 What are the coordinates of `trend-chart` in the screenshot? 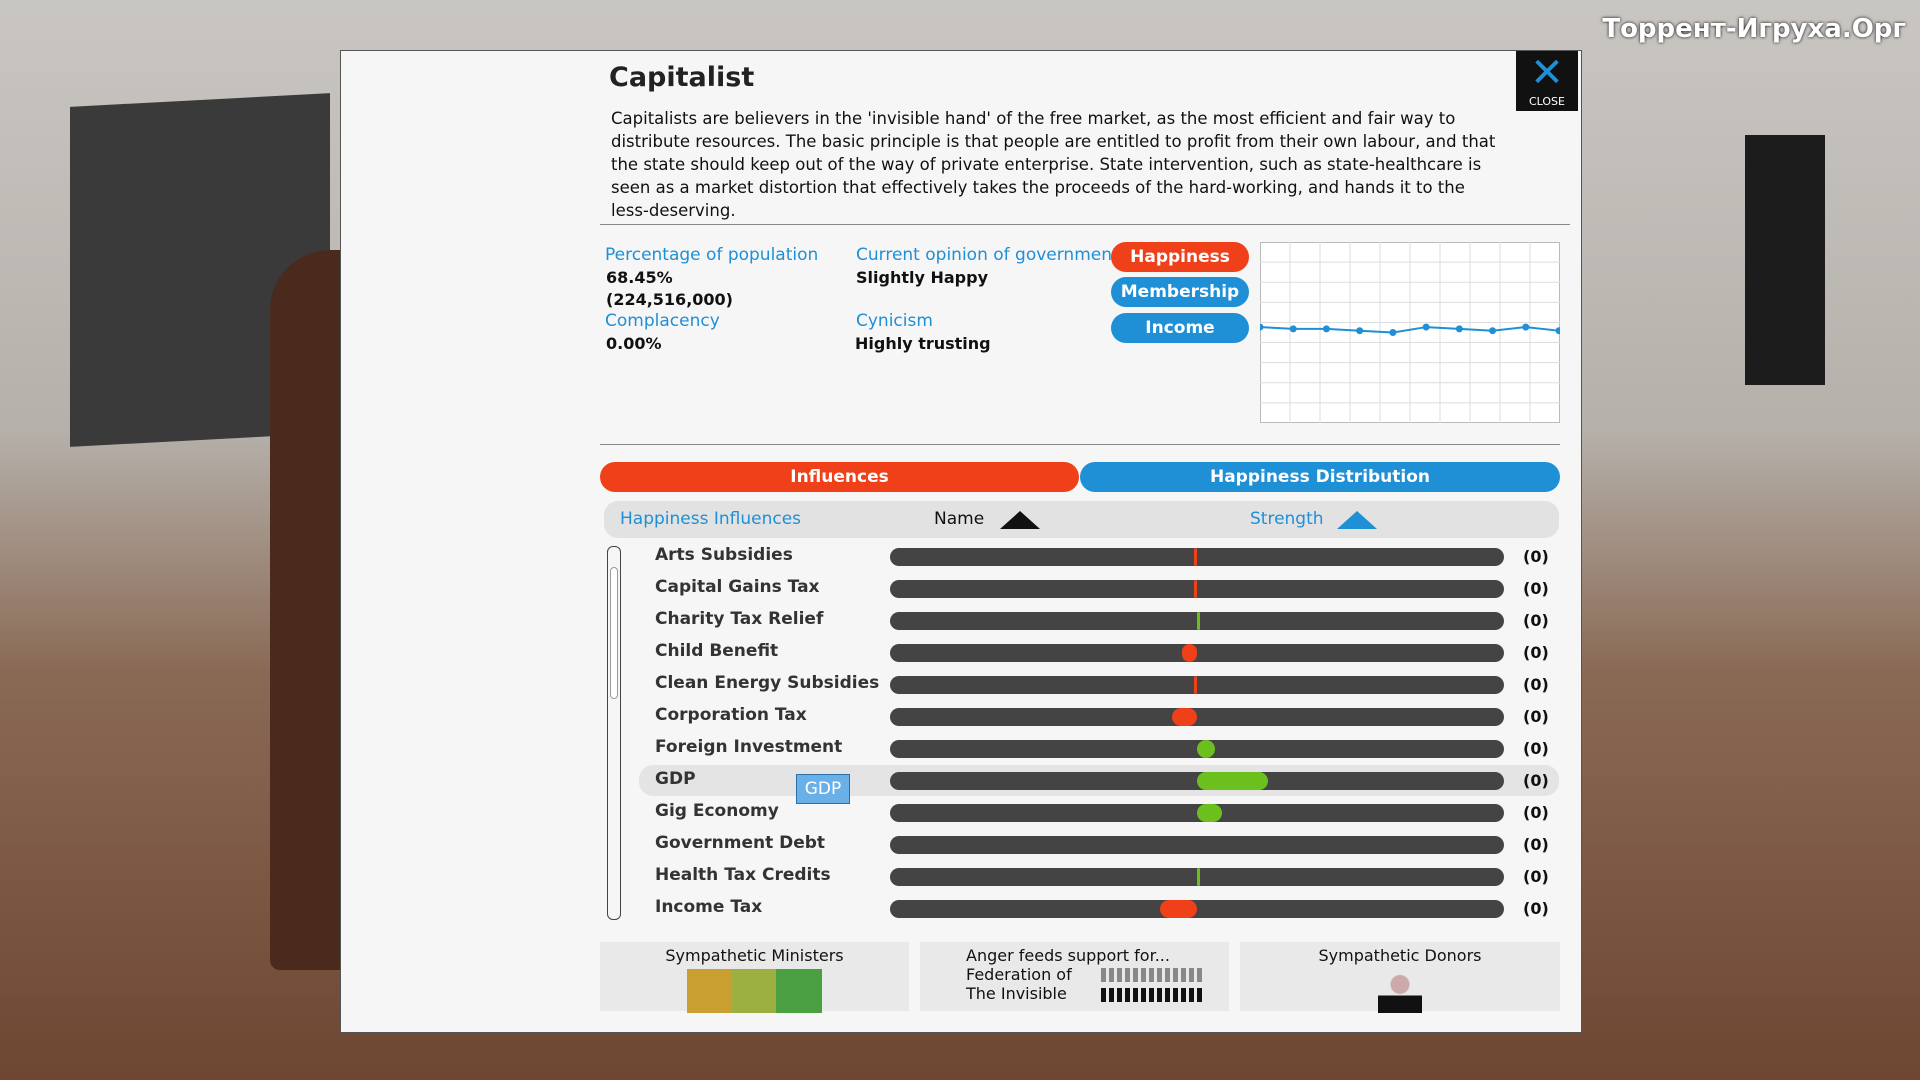 It's located at (1410, 332).